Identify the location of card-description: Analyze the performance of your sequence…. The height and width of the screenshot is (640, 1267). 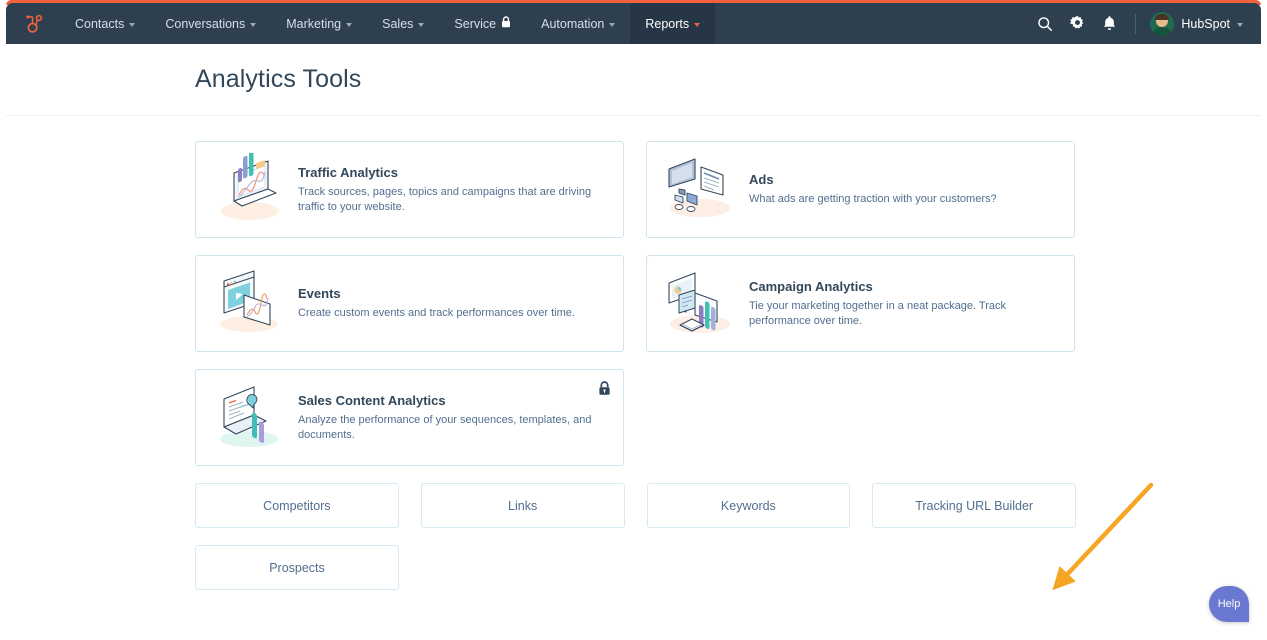
(445, 427).